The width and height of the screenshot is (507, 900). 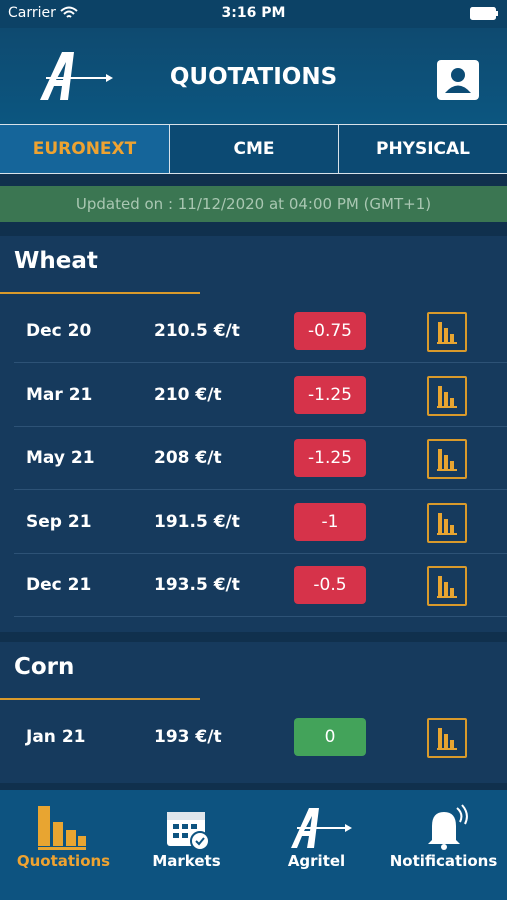 I want to click on quote-row: Dec 21 193.5 €/t -0.5, so click(x=253, y=585).